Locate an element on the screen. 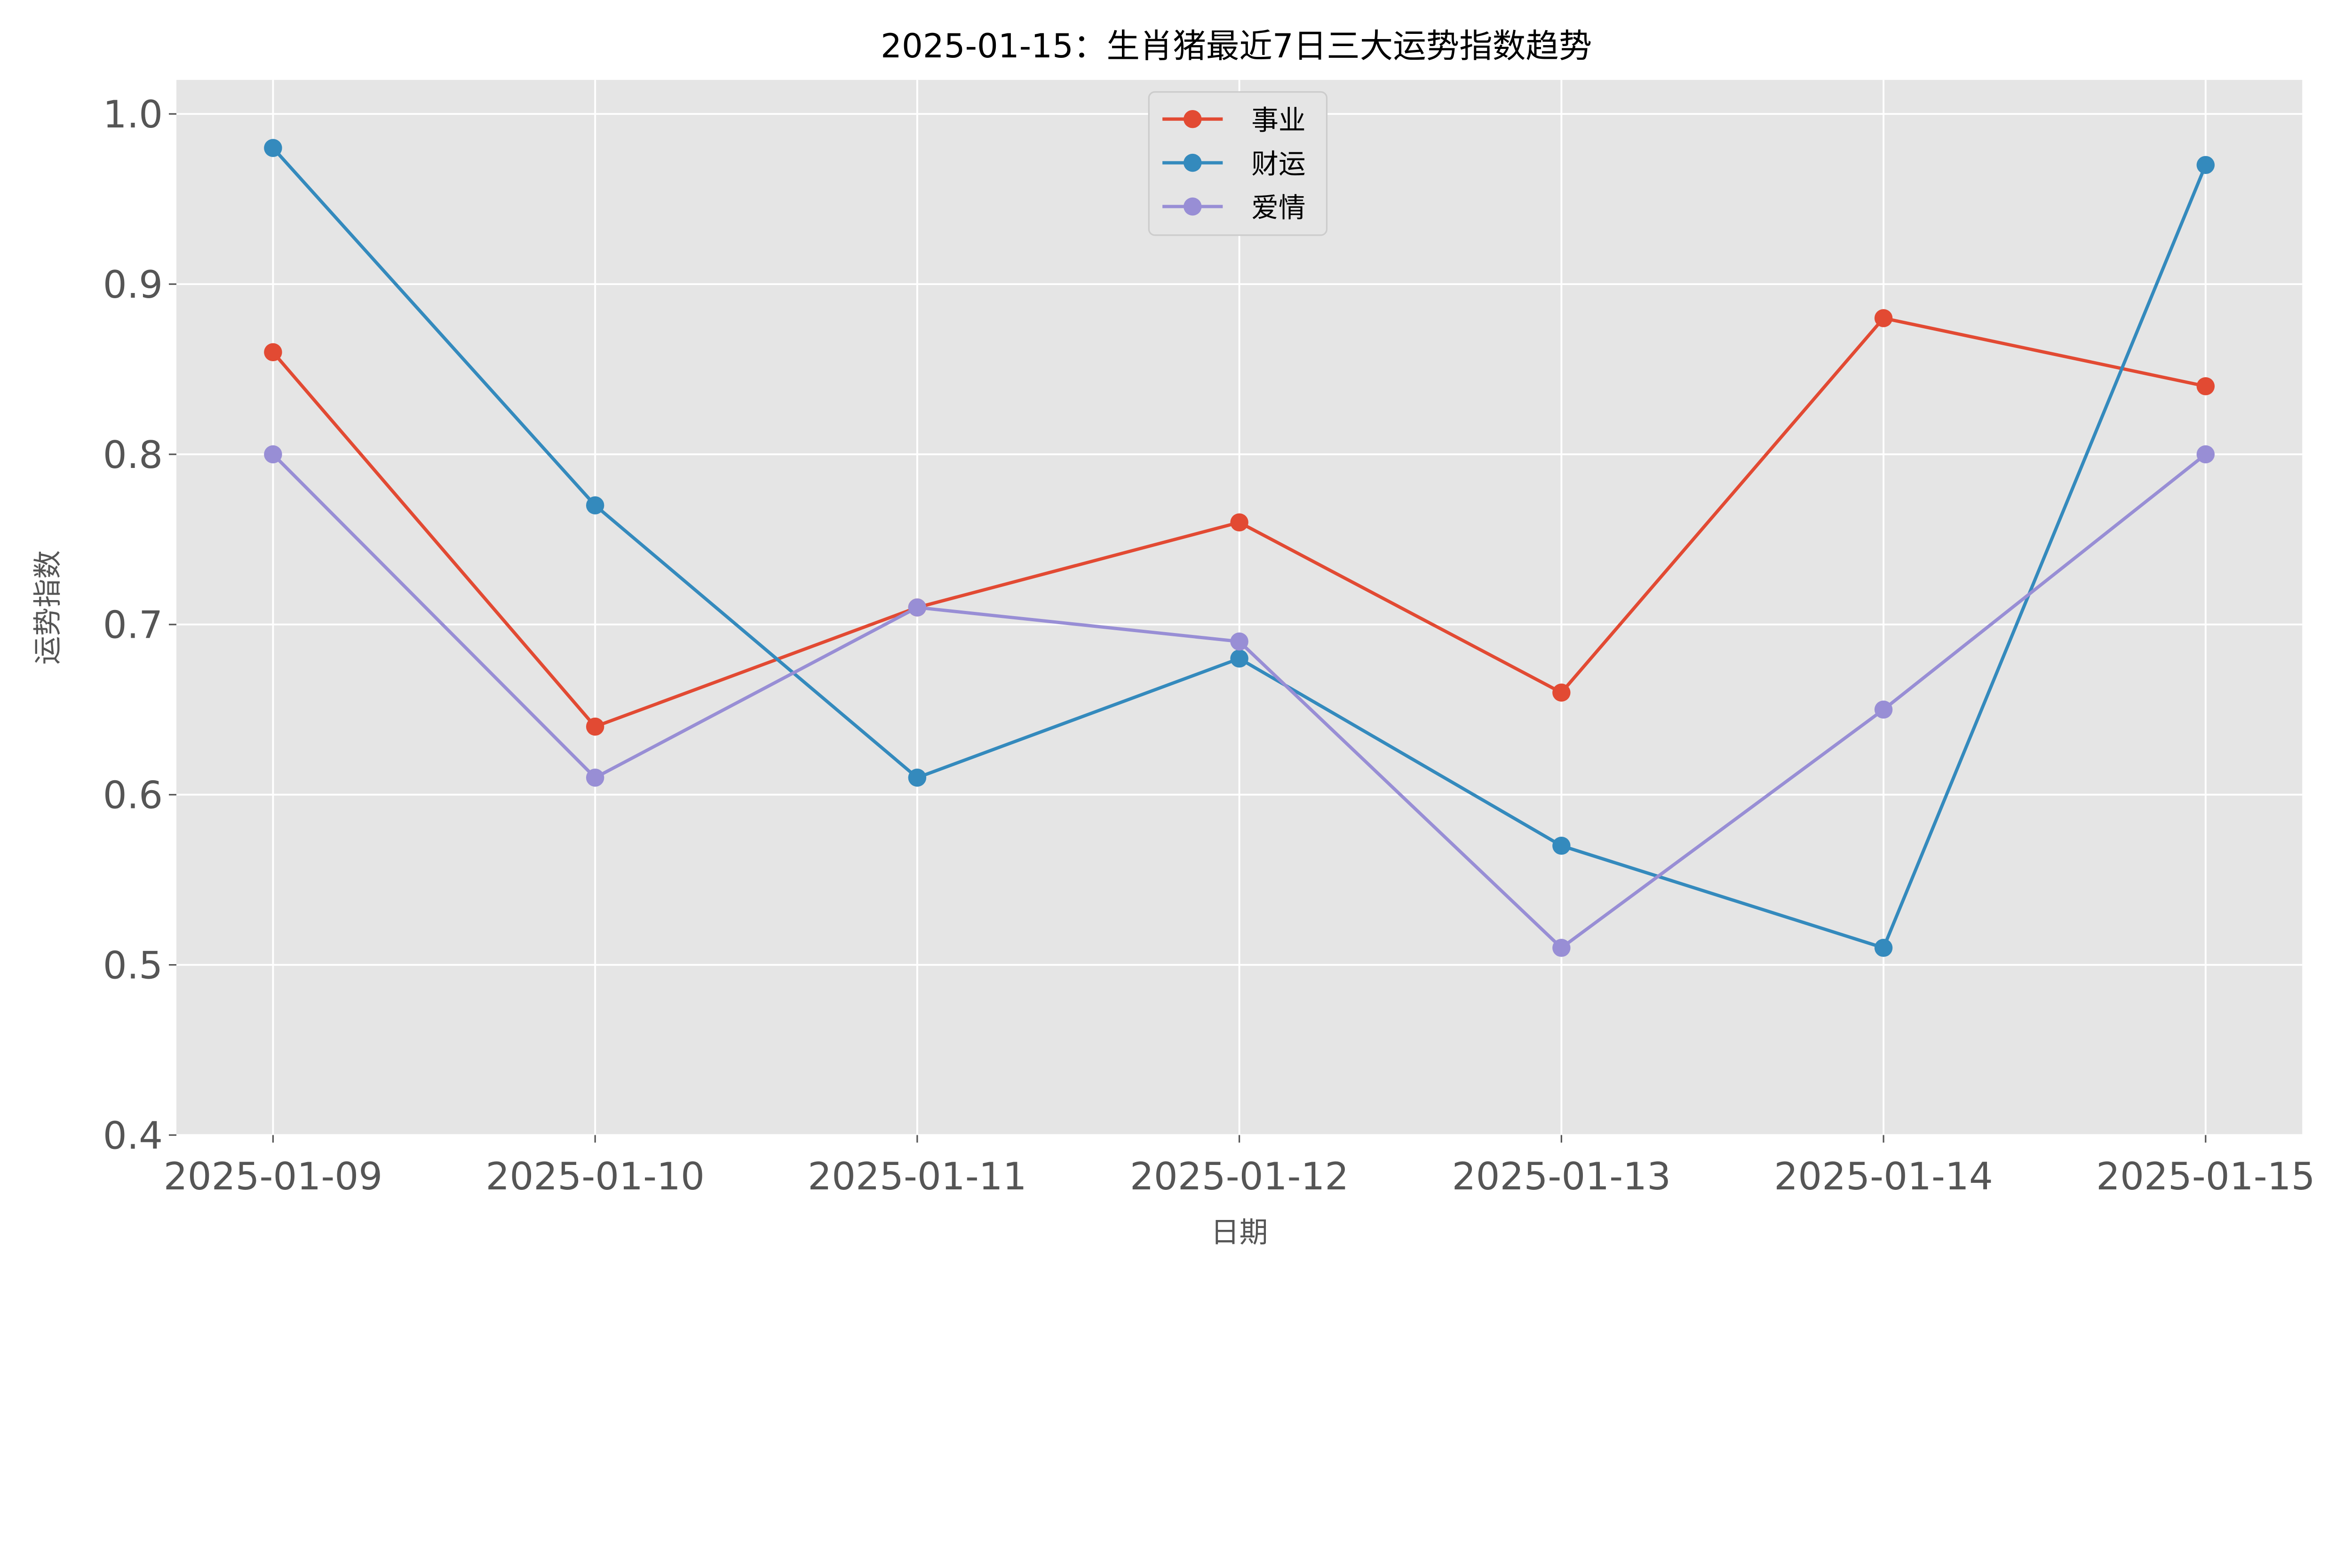 The height and width of the screenshot is (1568, 2352). legend-label: 爱情 is located at coordinates (1278, 208).